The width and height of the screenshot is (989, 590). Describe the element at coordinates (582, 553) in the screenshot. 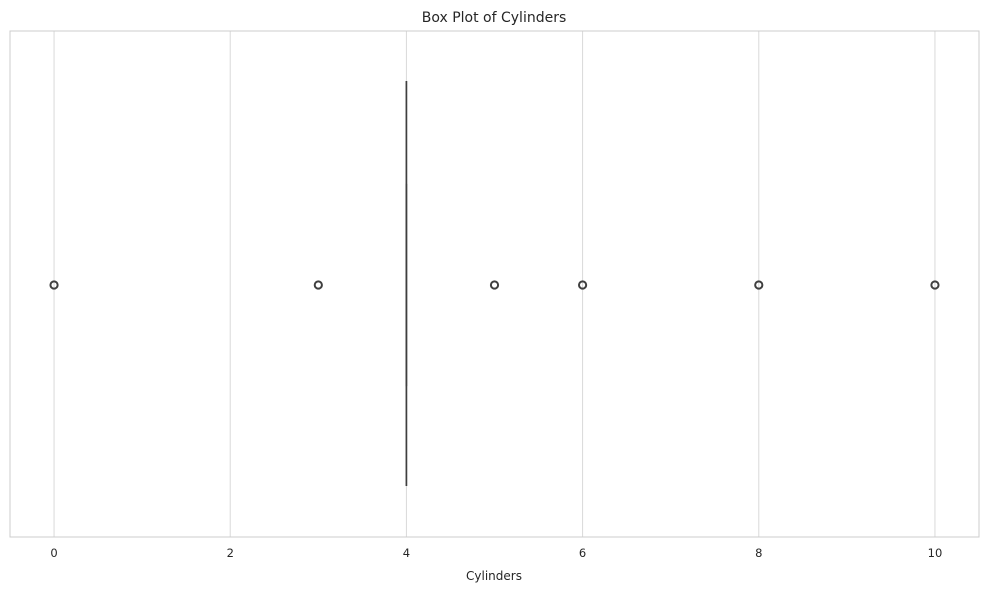

I see `x-tick-label: 6` at that location.